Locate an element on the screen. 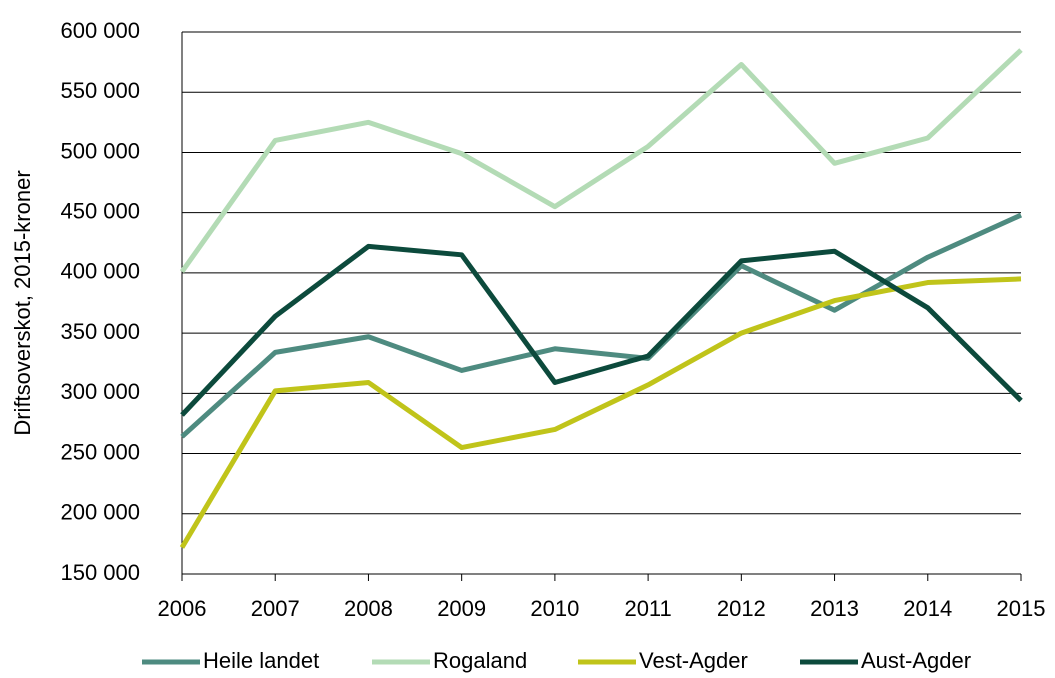 The image size is (1055, 678). legend-label: Vest-Agder is located at coordinates (693, 660).